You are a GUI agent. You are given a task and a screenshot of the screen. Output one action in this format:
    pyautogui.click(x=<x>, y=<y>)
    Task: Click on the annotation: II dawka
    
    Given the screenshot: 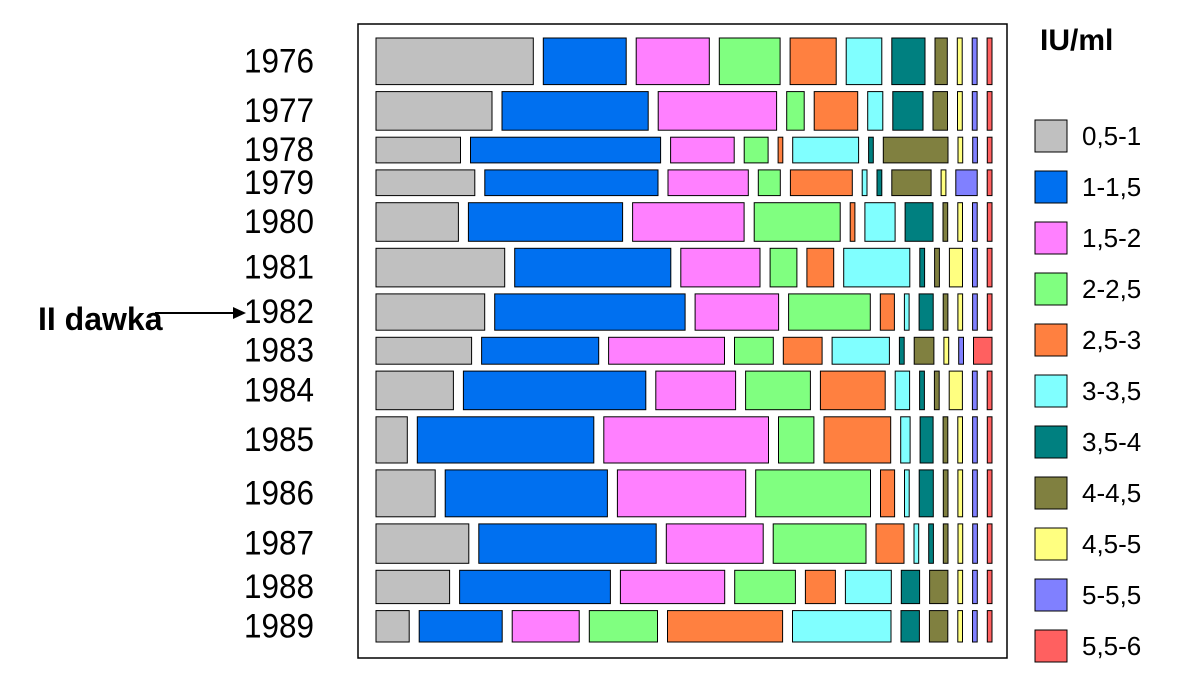 What is the action you would take?
    pyautogui.click(x=142, y=319)
    